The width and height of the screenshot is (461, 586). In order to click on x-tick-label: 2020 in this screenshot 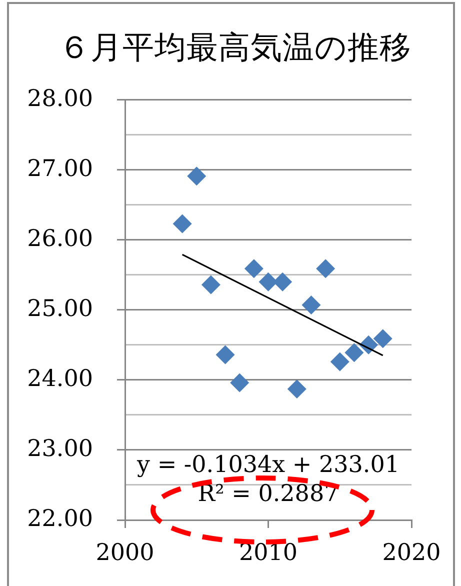, I will do `click(411, 553)`.